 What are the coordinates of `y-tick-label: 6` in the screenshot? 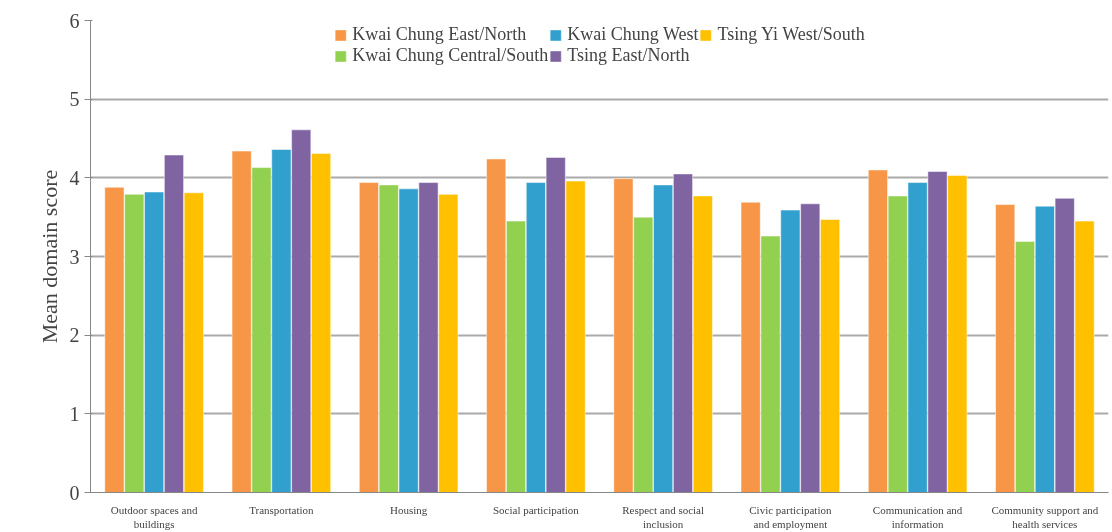 It's located at (74, 20).